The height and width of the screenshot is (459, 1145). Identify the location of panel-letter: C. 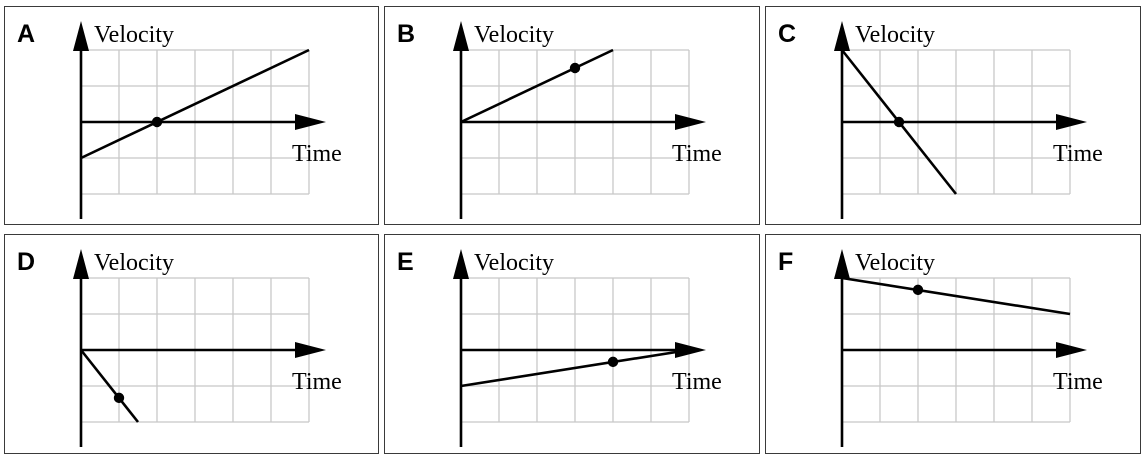
(787, 34).